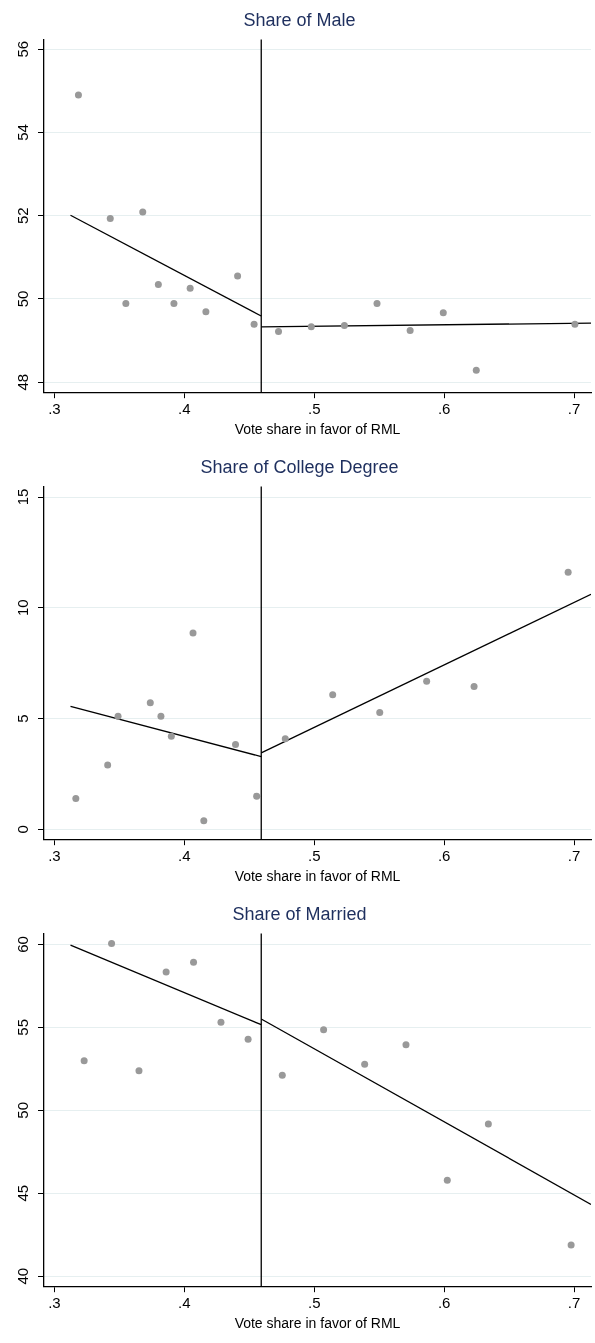 The image size is (595, 1343). What do you see at coordinates (23, 829) in the screenshot?
I see `y-tick-label: 0` at bounding box center [23, 829].